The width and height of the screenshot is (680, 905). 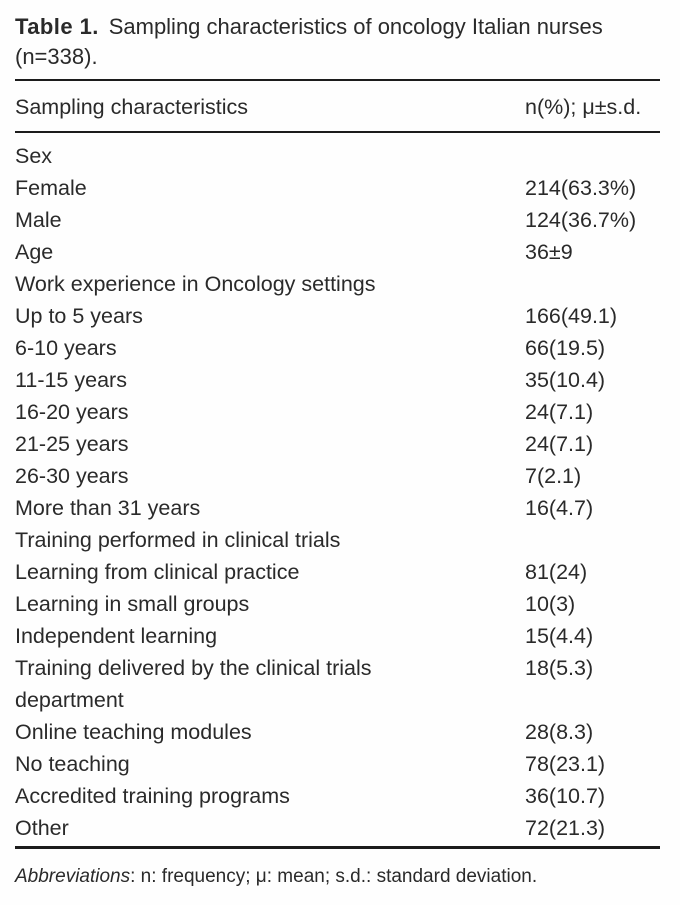 I want to click on row-label: Male, so click(x=38, y=220).